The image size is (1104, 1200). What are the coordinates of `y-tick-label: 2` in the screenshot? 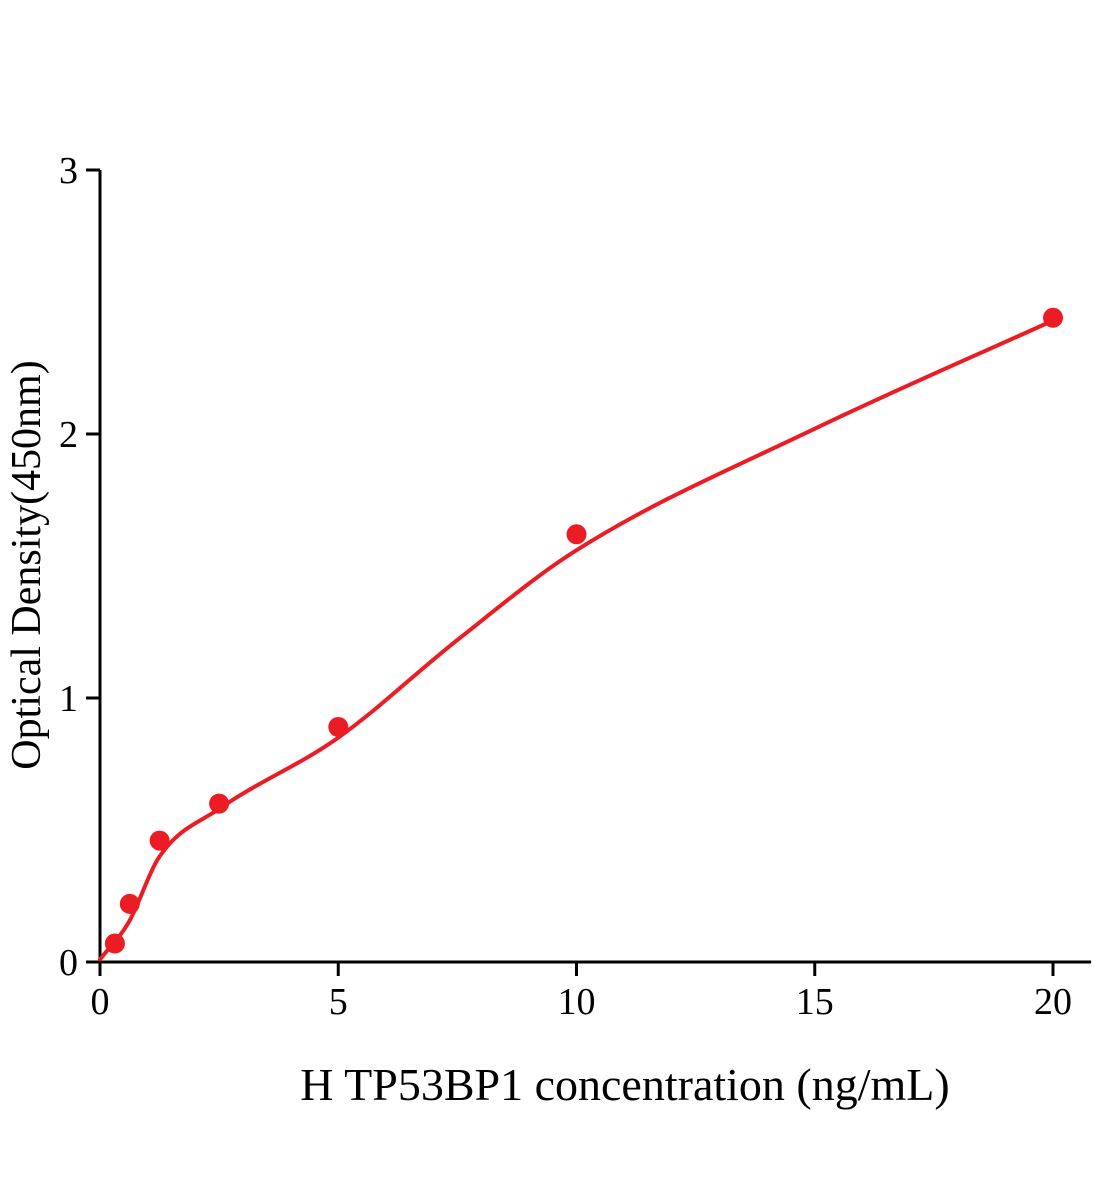 It's located at (68, 435).